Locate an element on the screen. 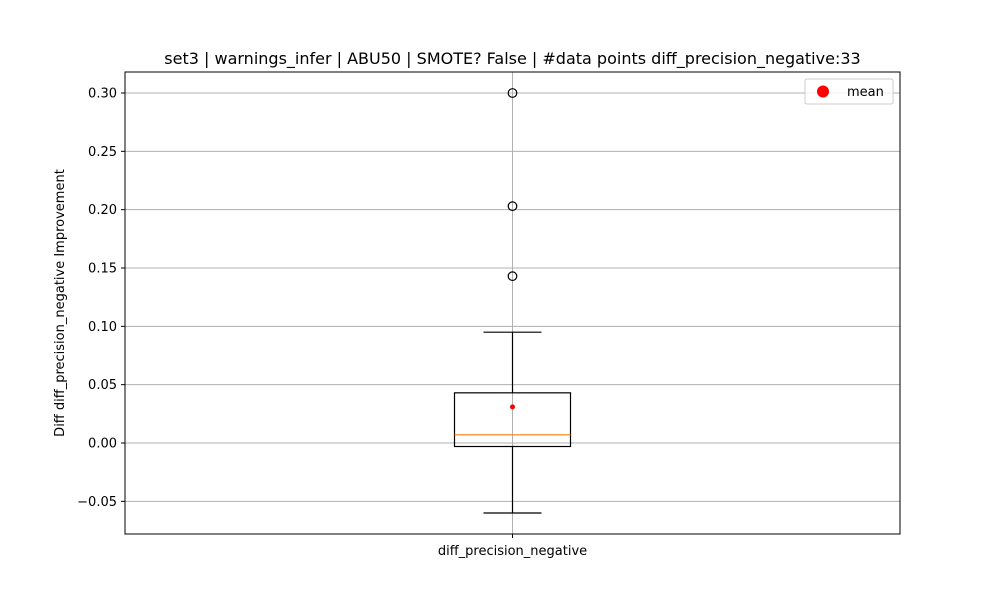  iqr-box is located at coordinates (512, 420).